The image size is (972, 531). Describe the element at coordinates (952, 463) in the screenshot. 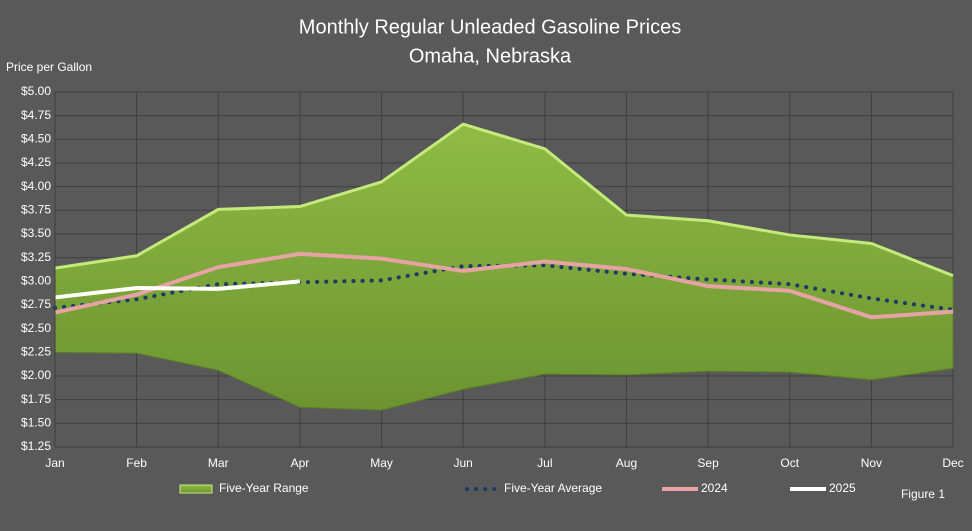

I see `x-tick-label: Dec` at that location.